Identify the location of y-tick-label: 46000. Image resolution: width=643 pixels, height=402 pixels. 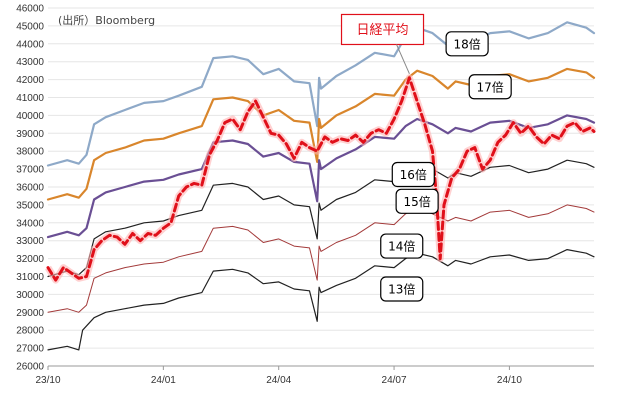
(30, 9).